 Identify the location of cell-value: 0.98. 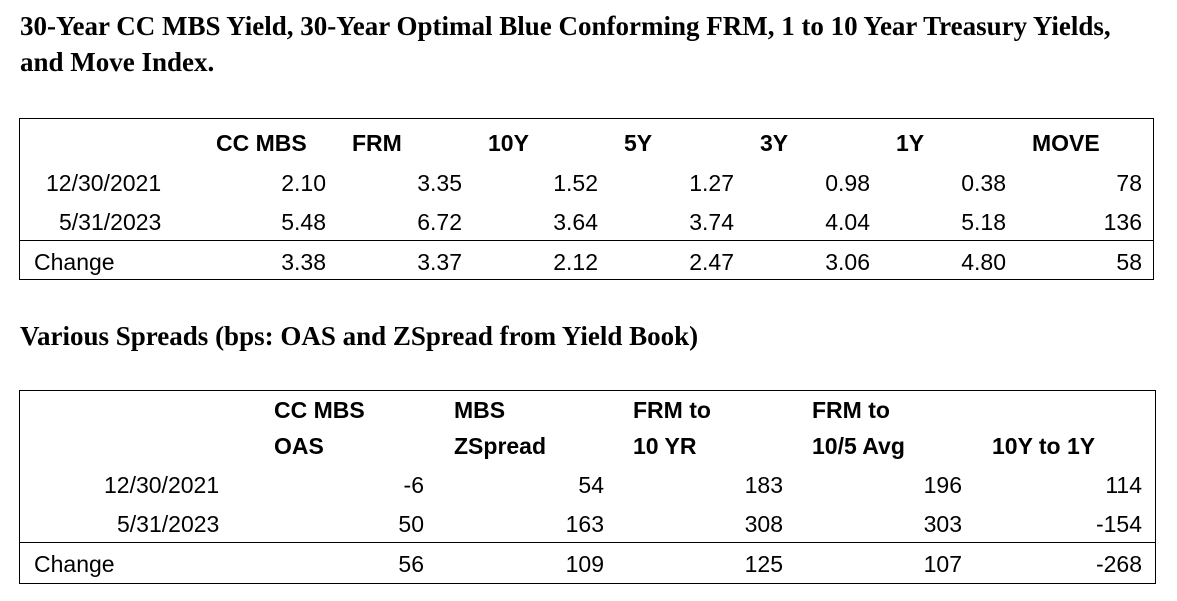
(847, 183).